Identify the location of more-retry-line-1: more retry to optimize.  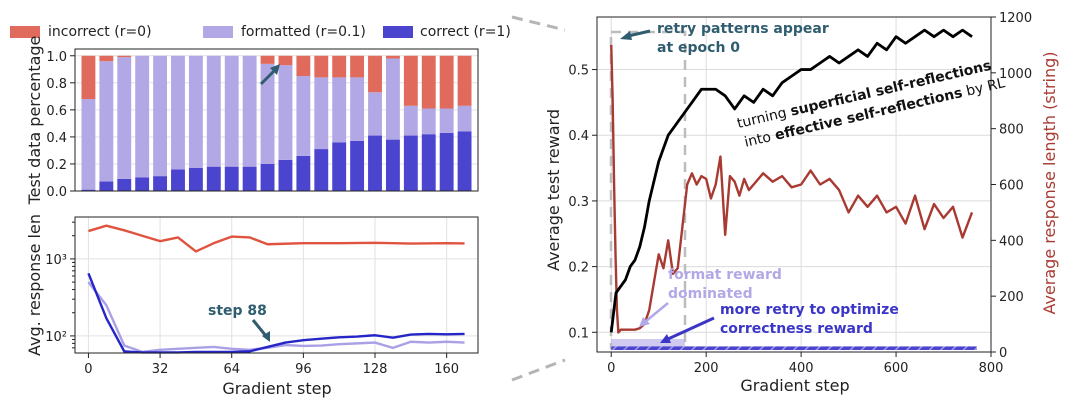
(809, 310).